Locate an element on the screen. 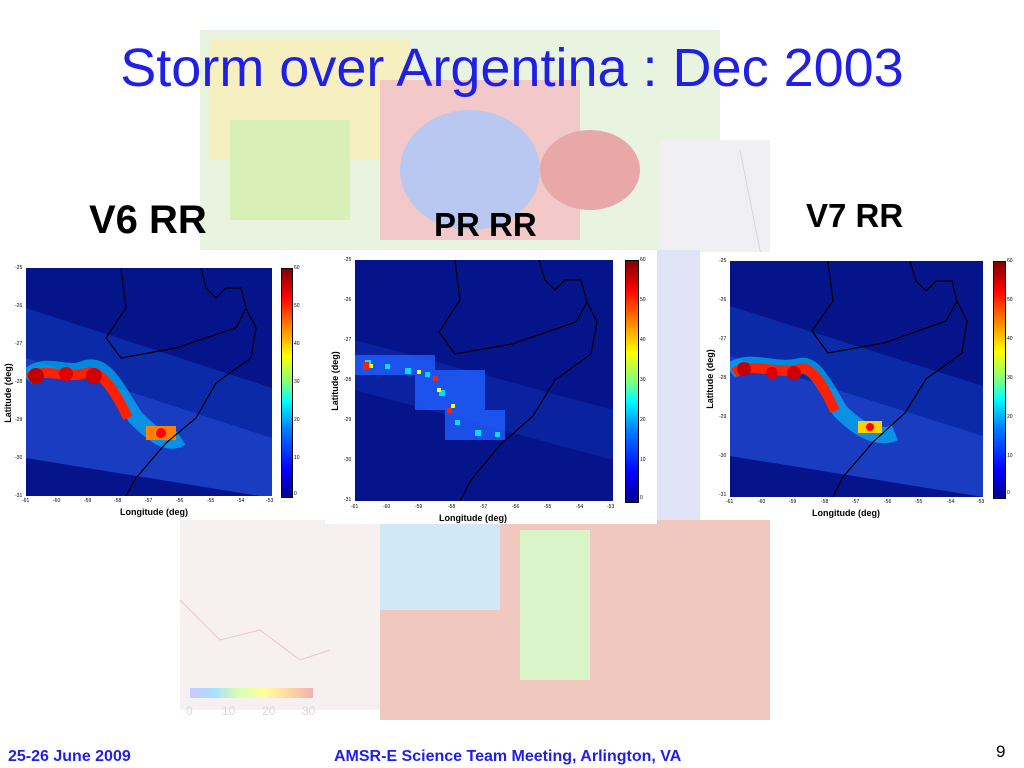  slide-title: Storm over Argentina : Dec 2003 is located at coordinates (512, 68).